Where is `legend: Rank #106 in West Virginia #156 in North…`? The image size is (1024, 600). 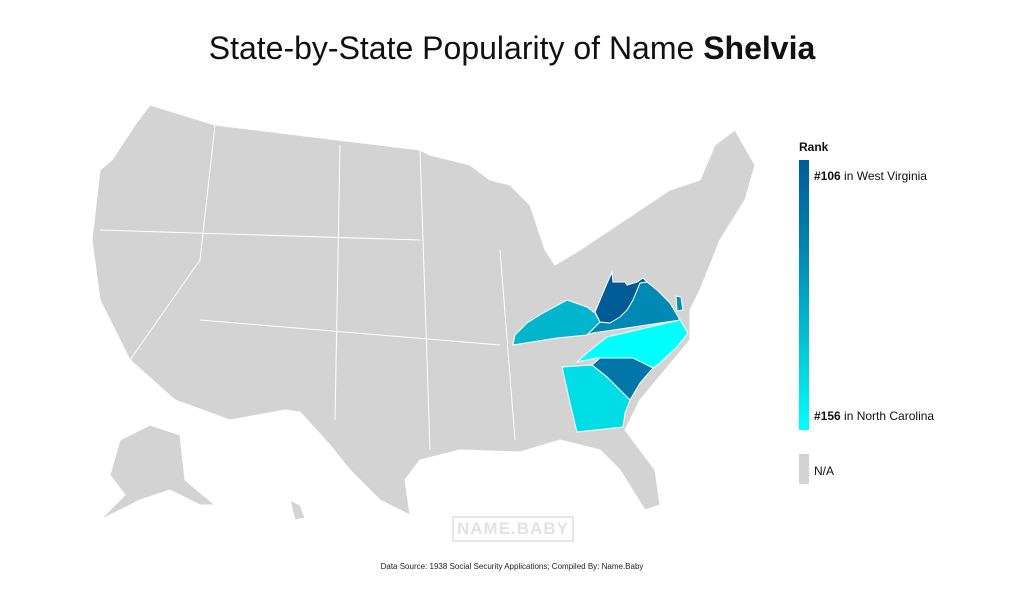
legend: Rank #106 in West Virginia #156 in North… is located at coordinates (866, 312).